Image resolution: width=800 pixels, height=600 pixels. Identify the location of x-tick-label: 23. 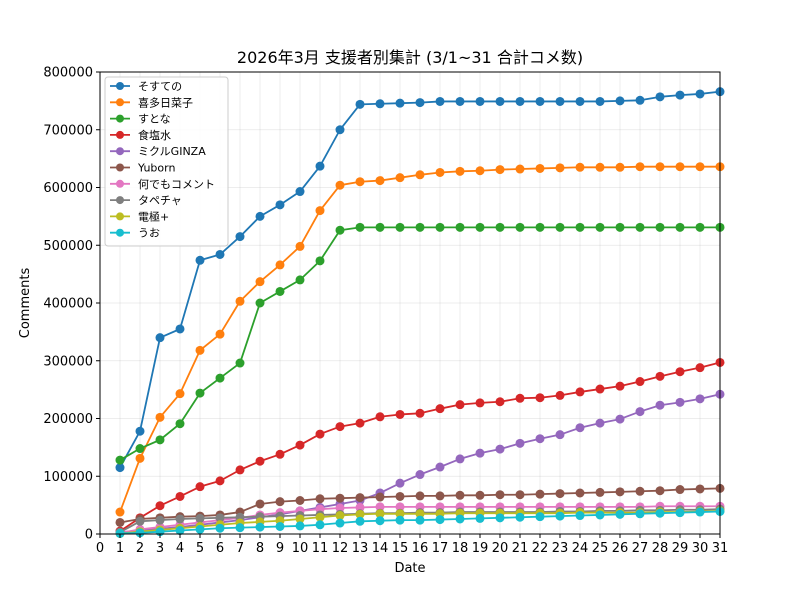
(560, 548).